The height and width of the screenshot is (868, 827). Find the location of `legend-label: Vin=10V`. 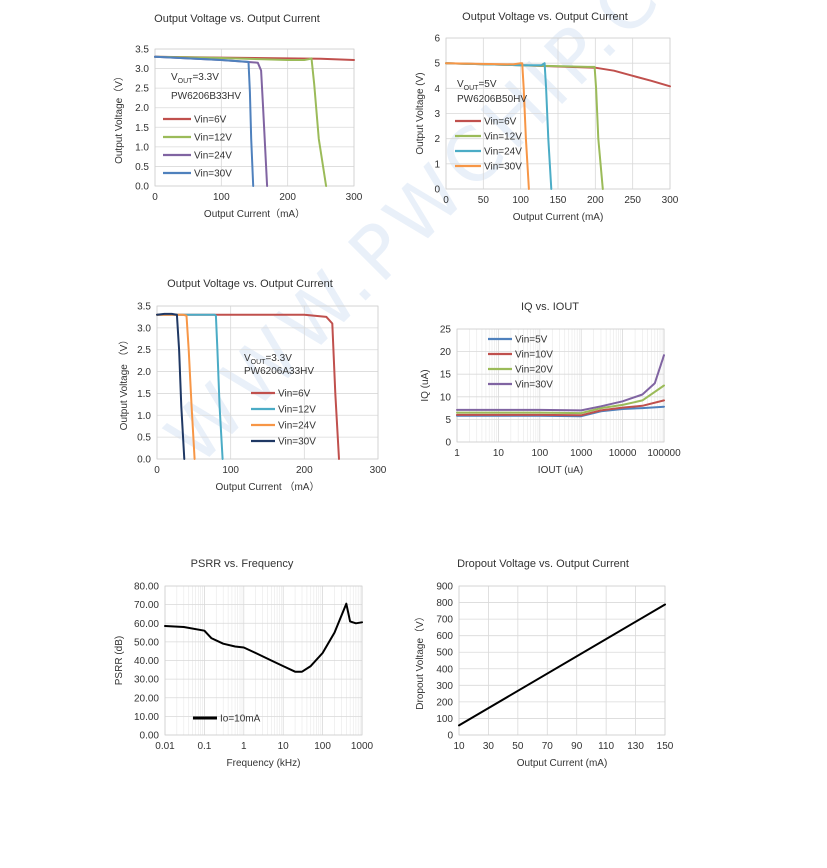

legend-label: Vin=10V is located at coordinates (534, 355).